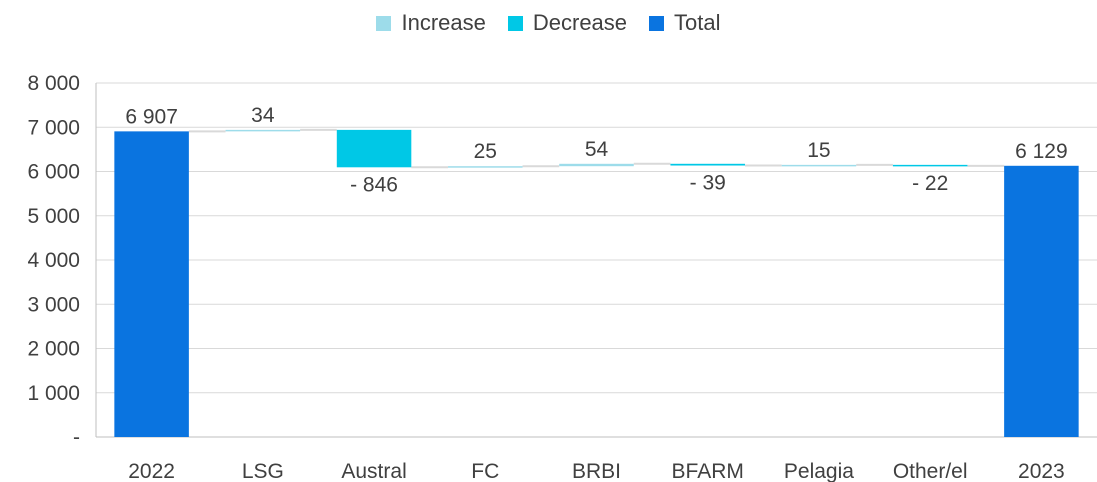 The height and width of the screenshot is (482, 1097). Describe the element at coordinates (53, 393) in the screenshot. I see `y-tick-label: 1 000` at that location.